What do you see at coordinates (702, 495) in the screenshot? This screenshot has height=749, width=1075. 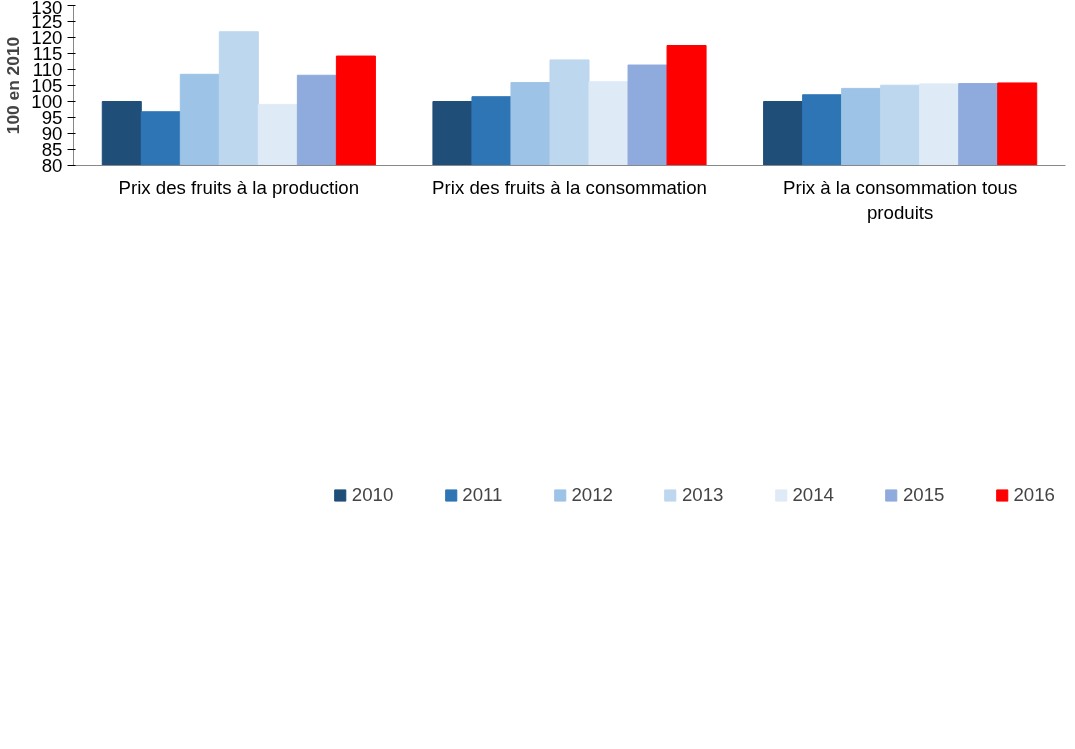 I see `legend-label: 2013` at bounding box center [702, 495].